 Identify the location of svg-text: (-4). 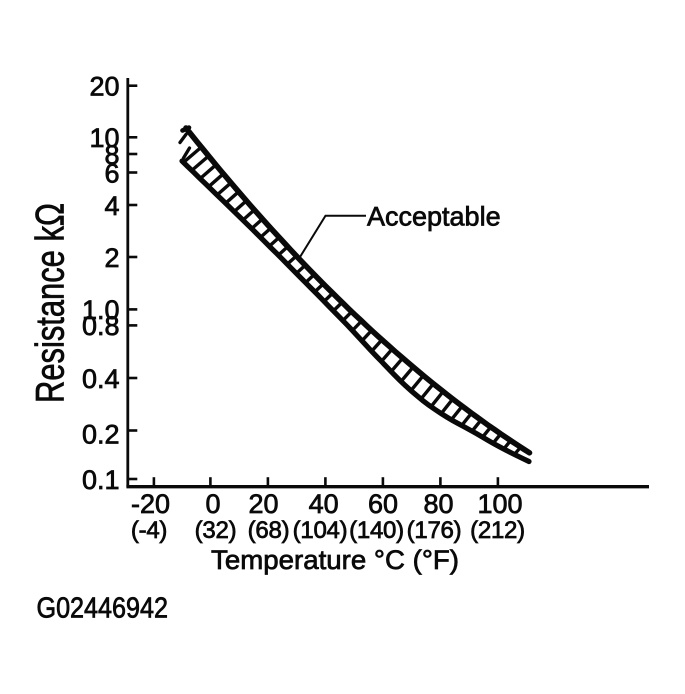
(149, 530).